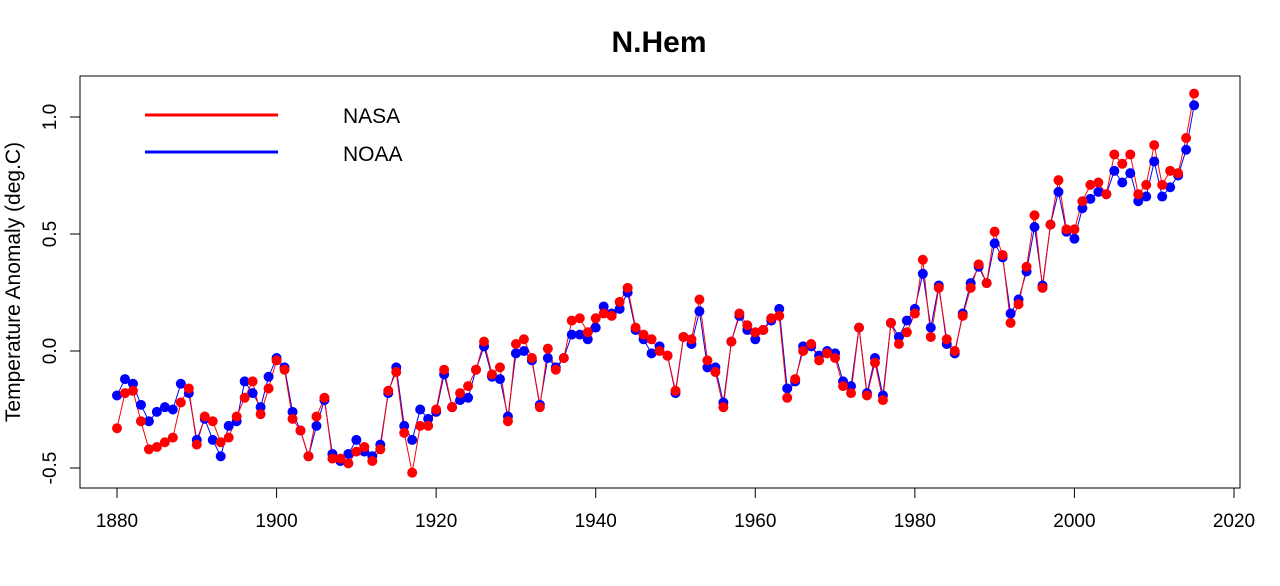 This screenshot has height=586, width=1280. I want to click on x-tick-label: 2000, so click(1074, 521).